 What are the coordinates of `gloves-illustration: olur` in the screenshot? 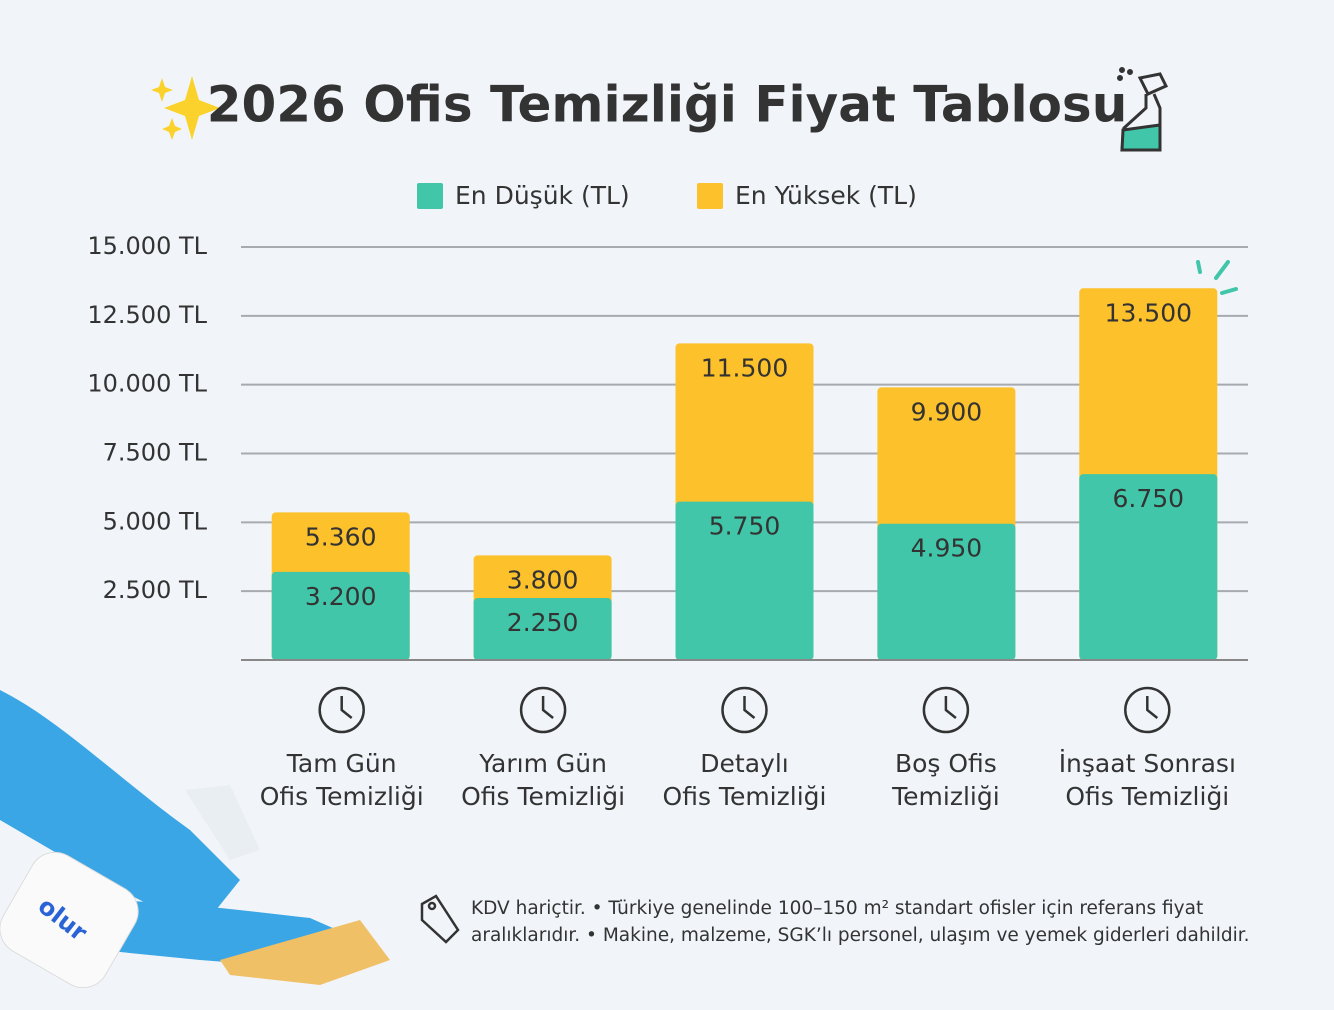 It's located at (195, 839).